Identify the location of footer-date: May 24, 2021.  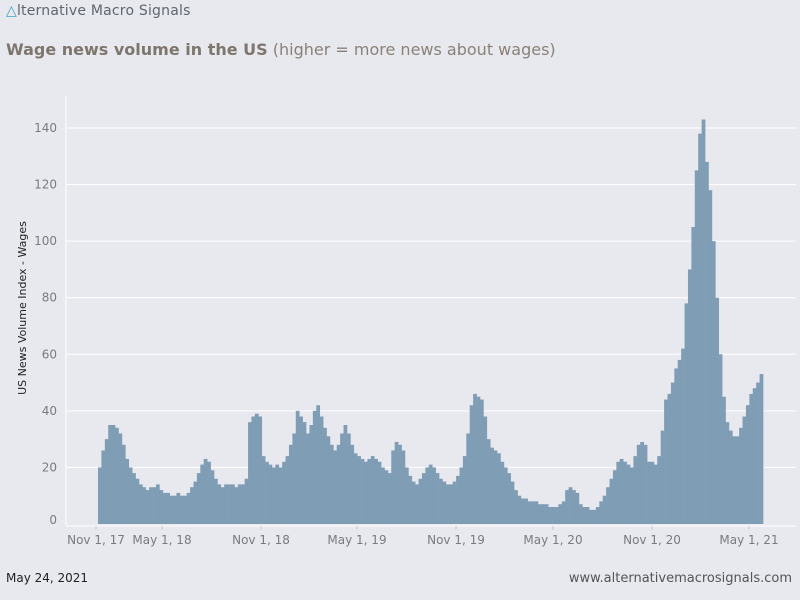
(47, 578).